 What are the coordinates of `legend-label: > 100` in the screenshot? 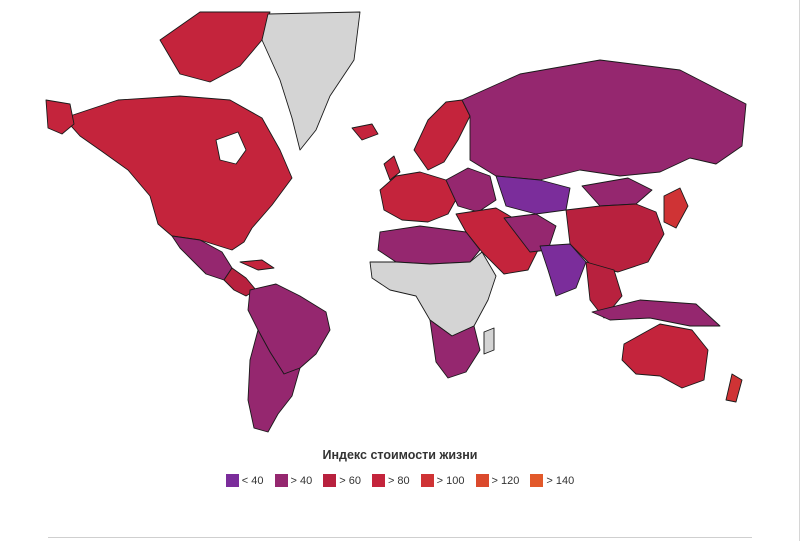 It's located at (450, 480).